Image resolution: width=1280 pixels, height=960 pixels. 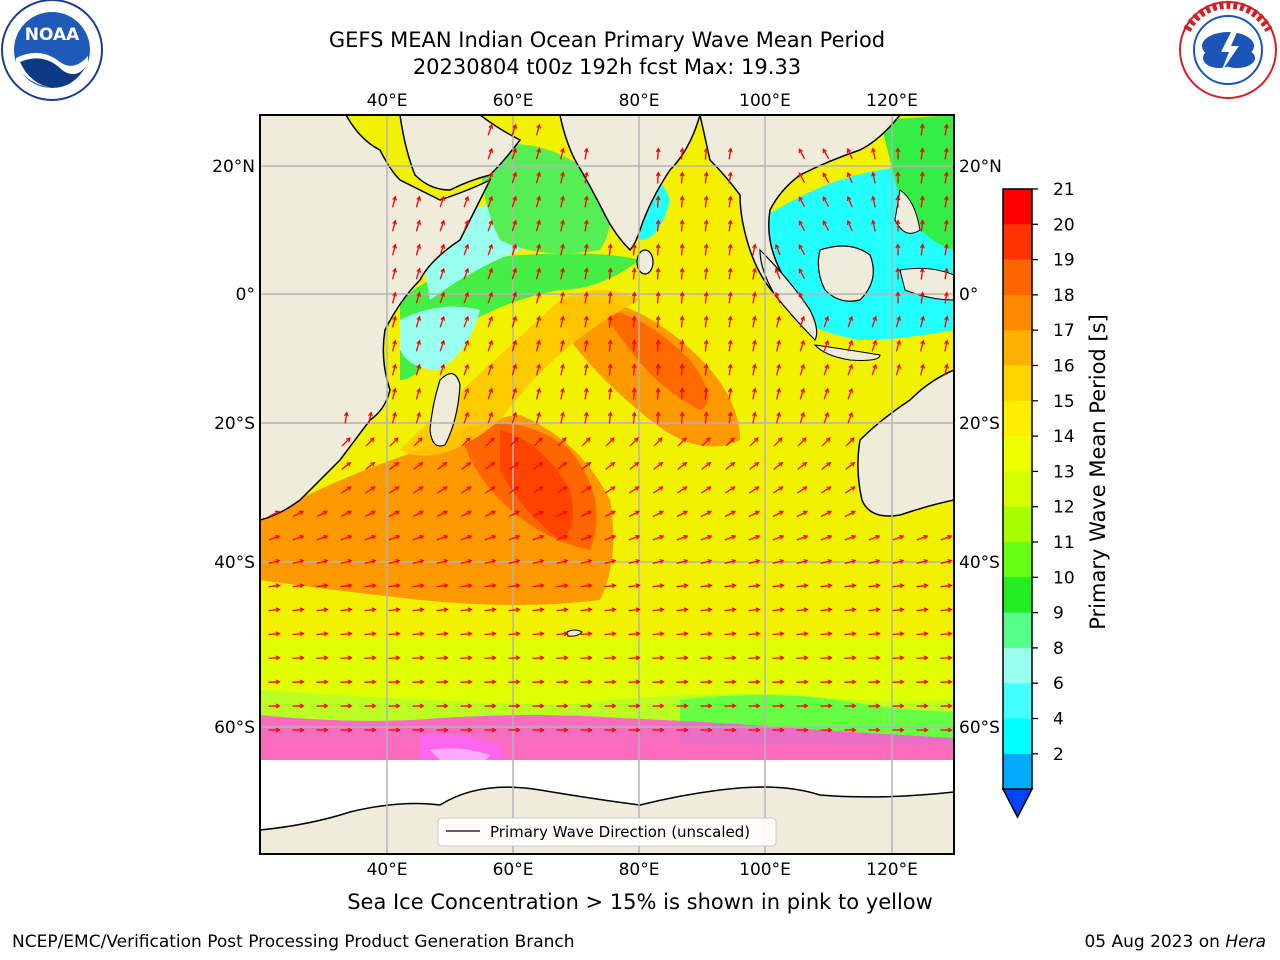 I want to click on lon-label-top: 60°E, so click(x=513, y=101).